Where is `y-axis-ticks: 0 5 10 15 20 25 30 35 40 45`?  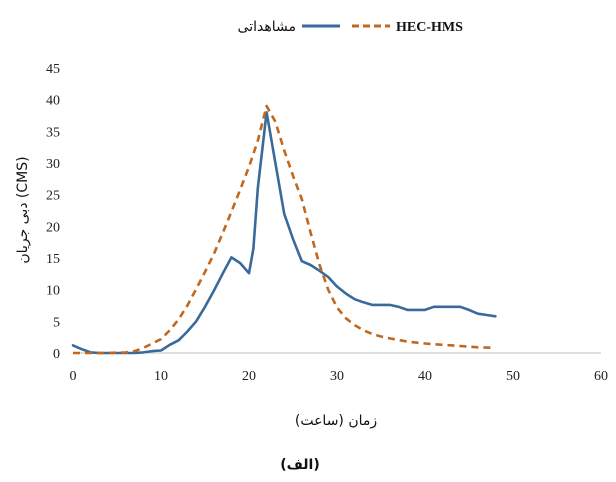 y-axis-ticks: 0 5 10 15 20 25 30 35 40 45 is located at coordinates (53, 212).